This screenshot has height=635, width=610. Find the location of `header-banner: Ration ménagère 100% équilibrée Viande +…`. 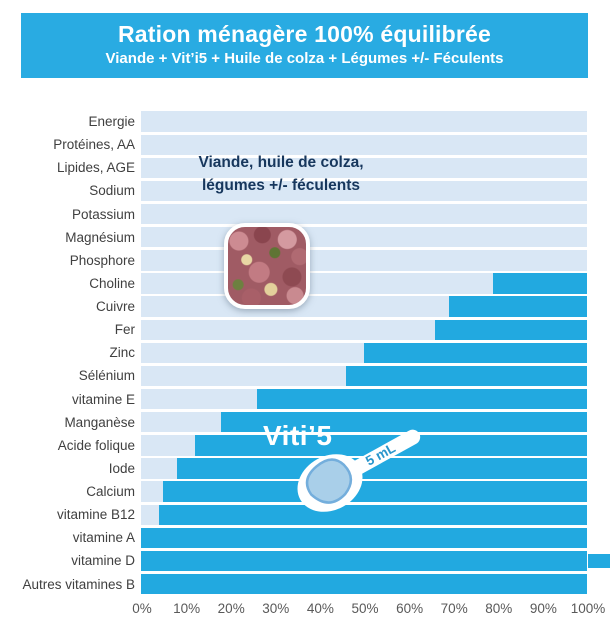

header-banner: Ration ménagère 100% équilibrée Viande +… is located at coordinates (304, 45).